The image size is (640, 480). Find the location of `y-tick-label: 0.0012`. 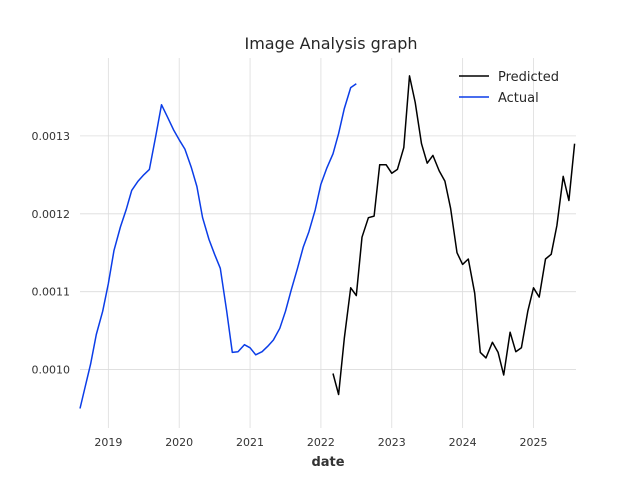

y-tick-label: 0.0012 is located at coordinates (51, 214).